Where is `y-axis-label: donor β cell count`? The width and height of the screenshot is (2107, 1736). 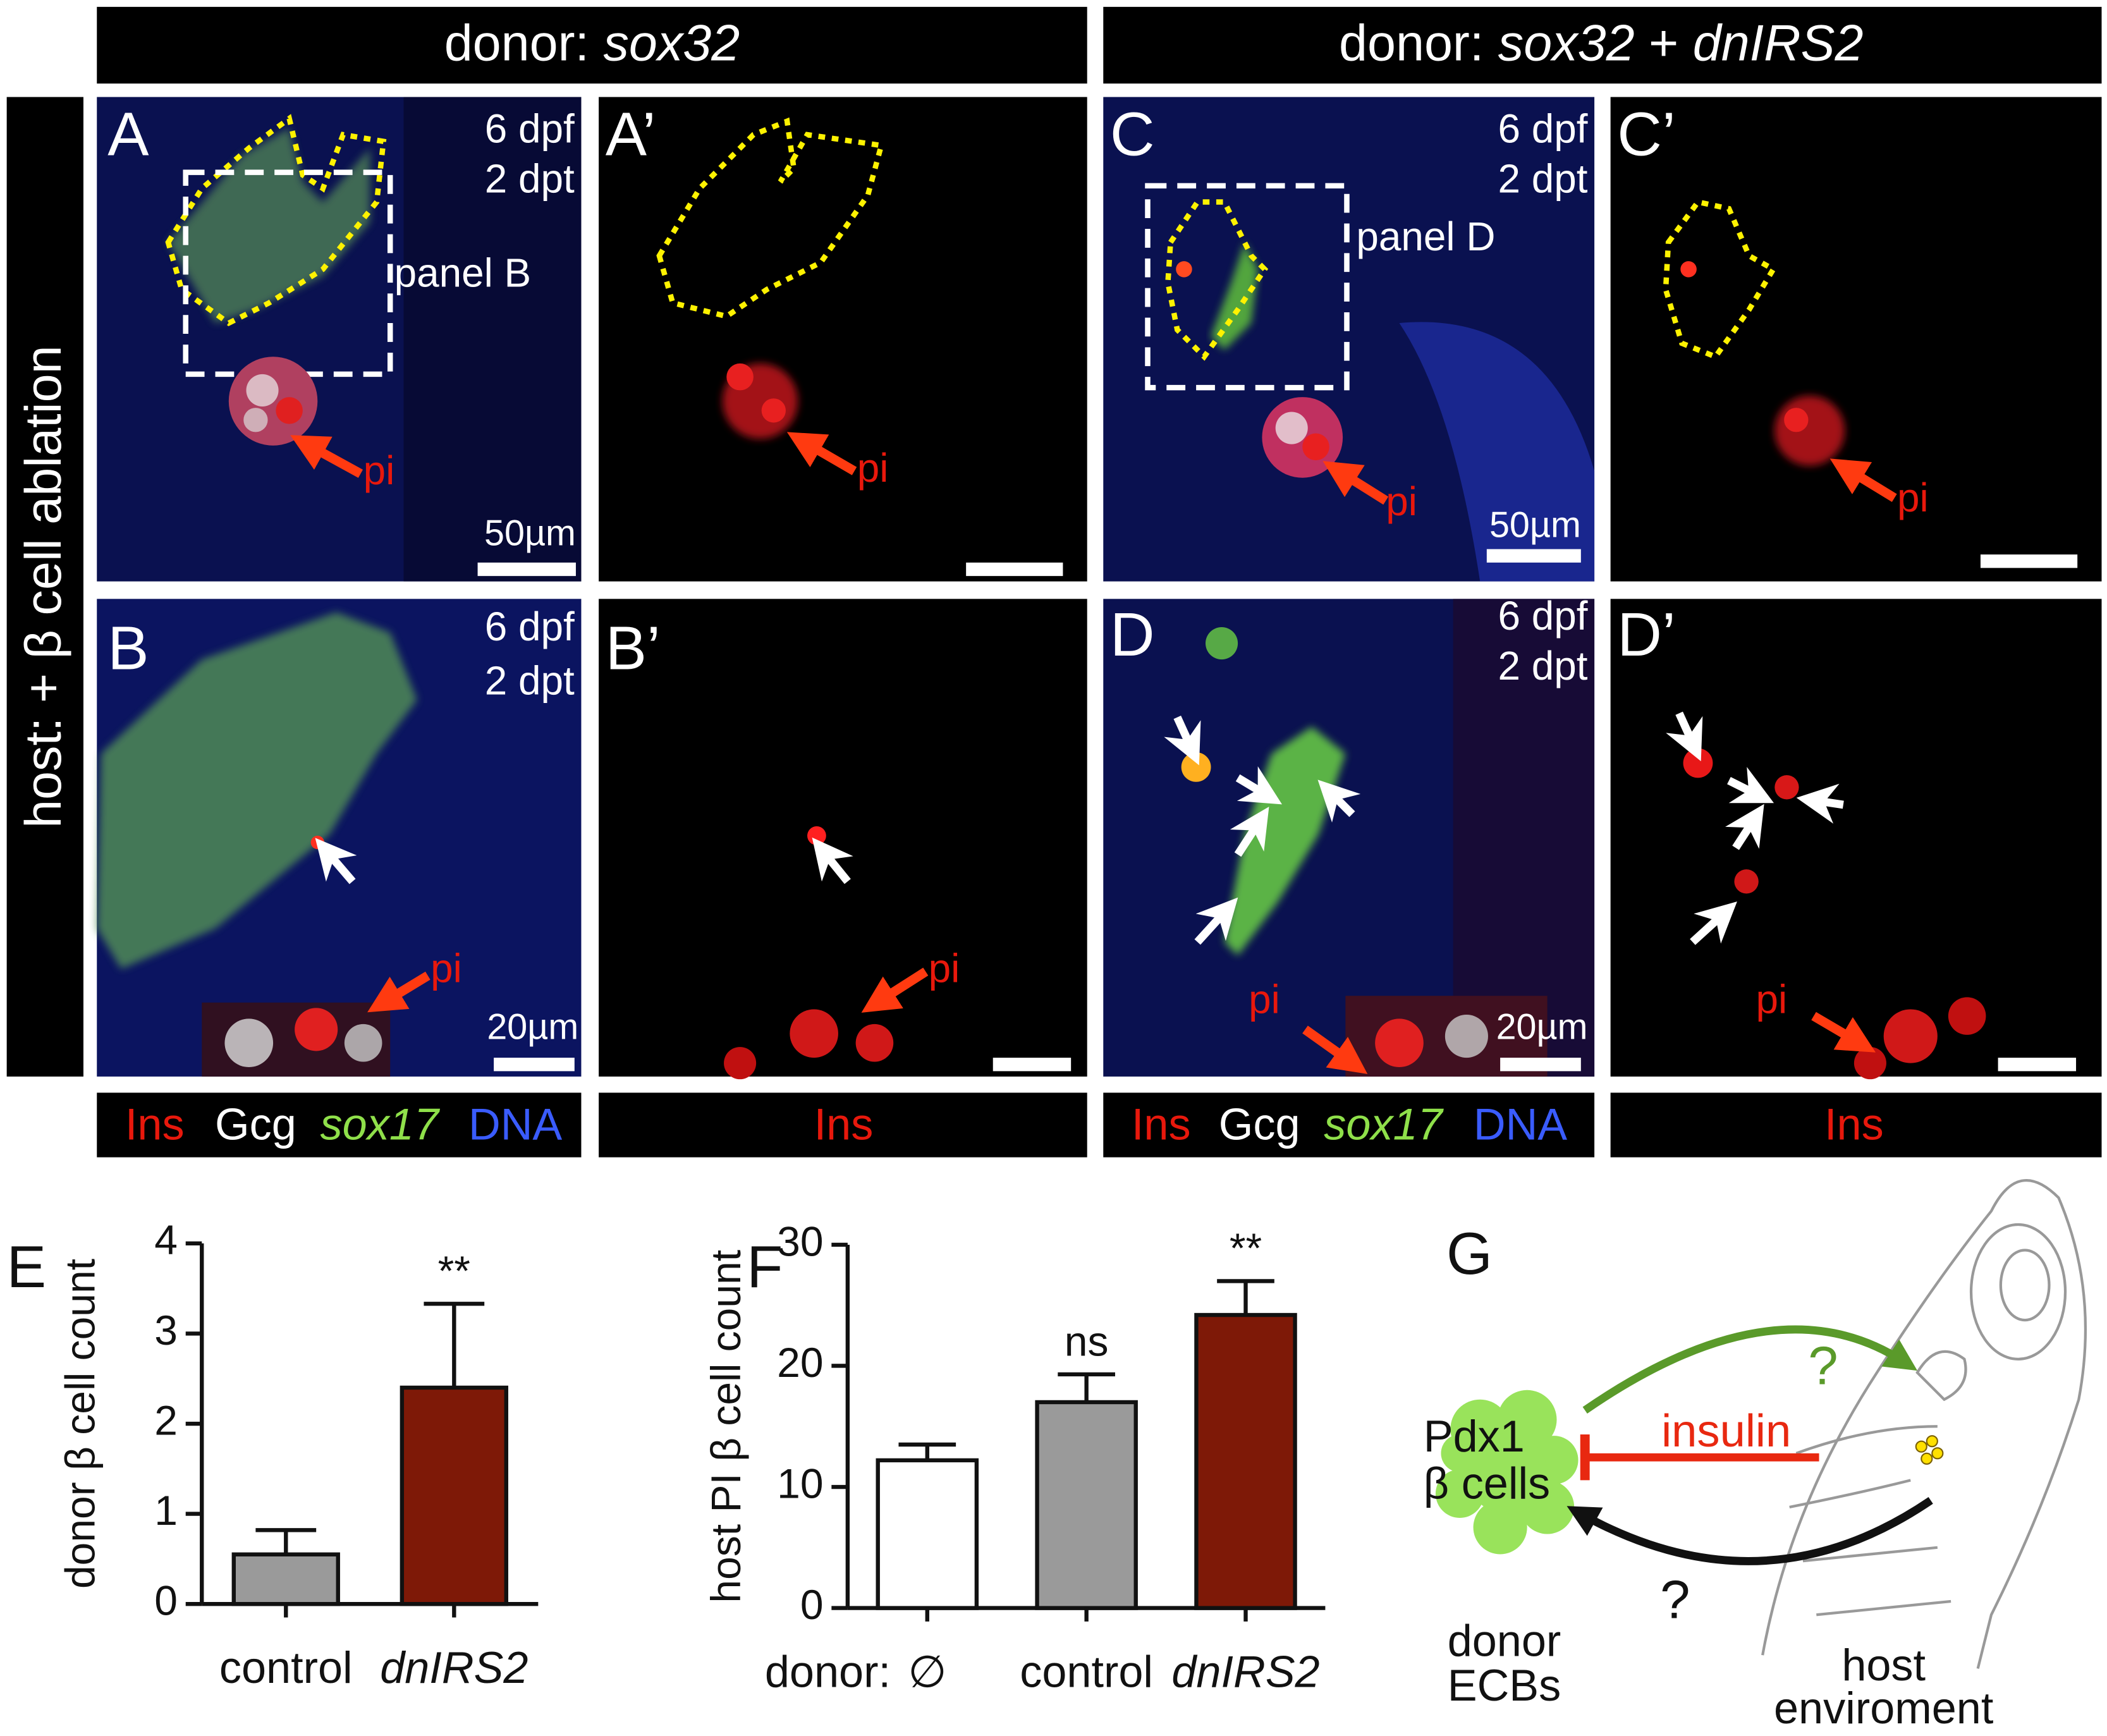 y-axis-label: donor β cell count is located at coordinates (79, 1424).